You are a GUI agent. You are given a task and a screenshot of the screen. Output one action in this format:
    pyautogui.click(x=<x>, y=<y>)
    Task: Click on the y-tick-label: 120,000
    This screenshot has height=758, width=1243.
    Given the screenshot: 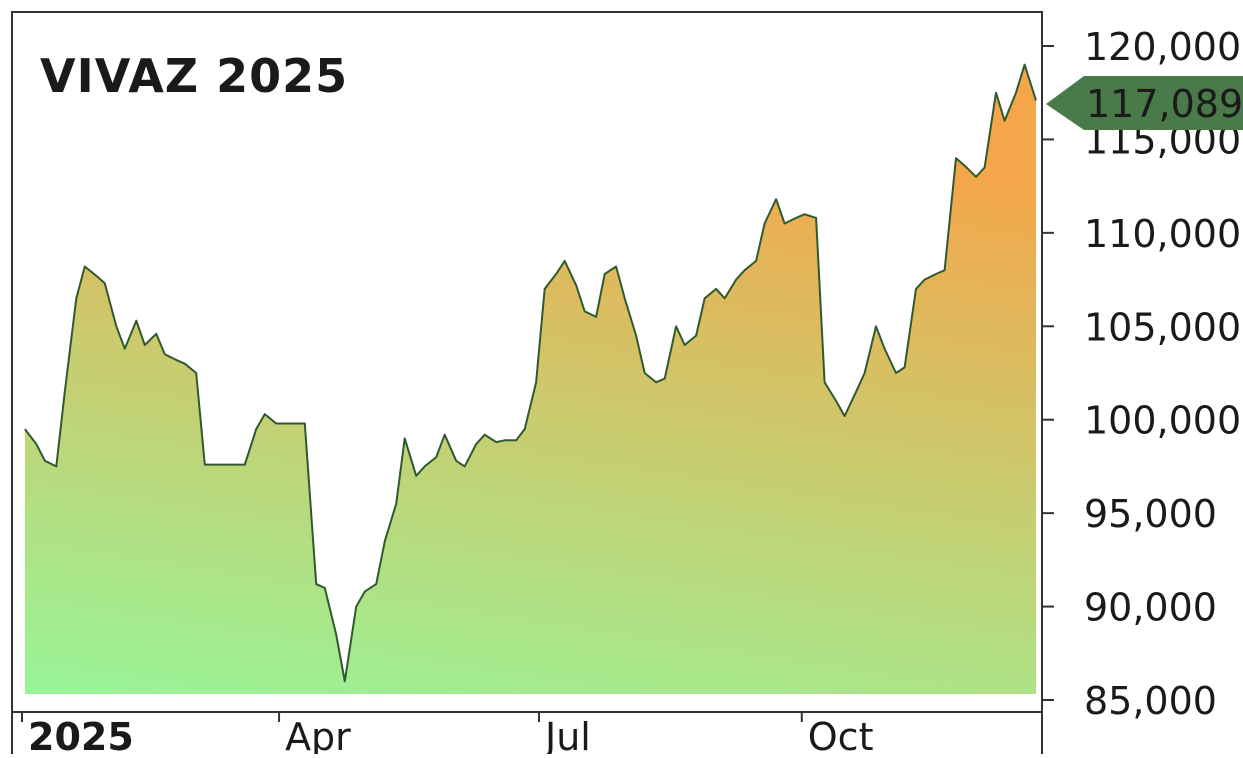 What is the action you would take?
    pyautogui.click(x=1162, y=47)
    